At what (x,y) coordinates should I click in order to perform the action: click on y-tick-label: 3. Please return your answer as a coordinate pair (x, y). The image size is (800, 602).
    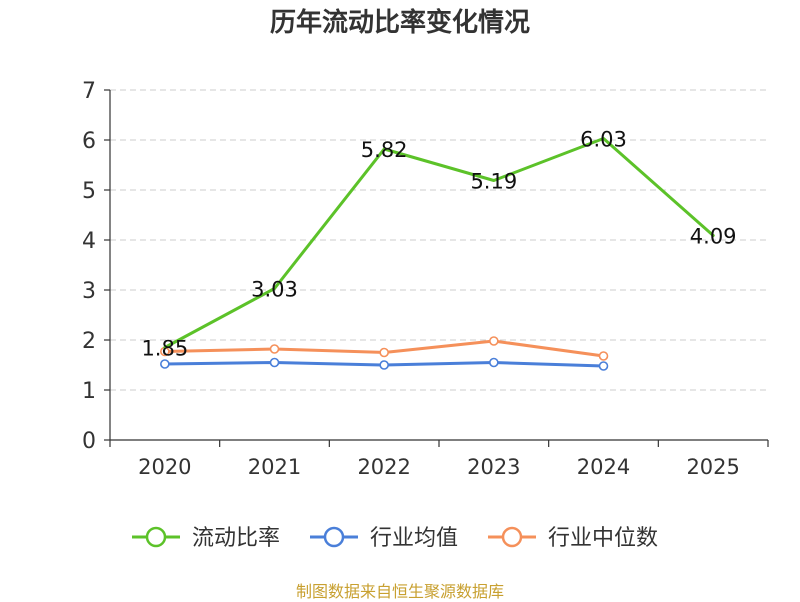
    Looking at the image, I should click on (89, 291).